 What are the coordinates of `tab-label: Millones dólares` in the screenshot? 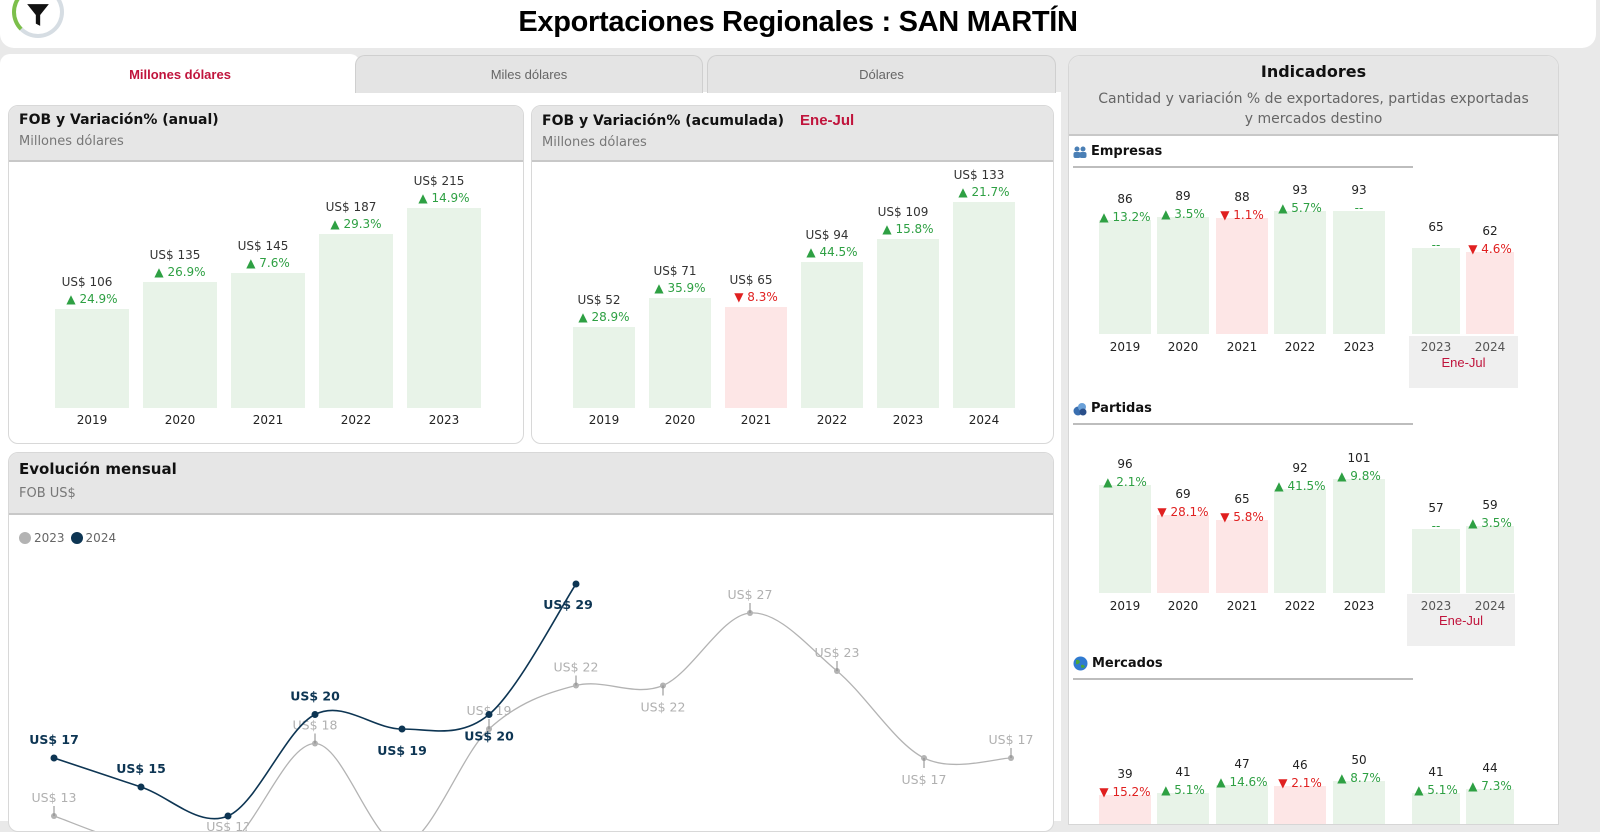 It's located at (180, 74).